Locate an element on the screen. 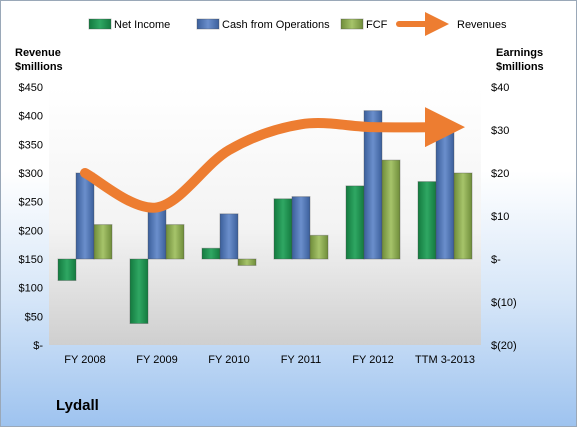 The height and width of the screenshot is (427, 577). left-axis-title: Revenue is located at coordinates (38, 53).